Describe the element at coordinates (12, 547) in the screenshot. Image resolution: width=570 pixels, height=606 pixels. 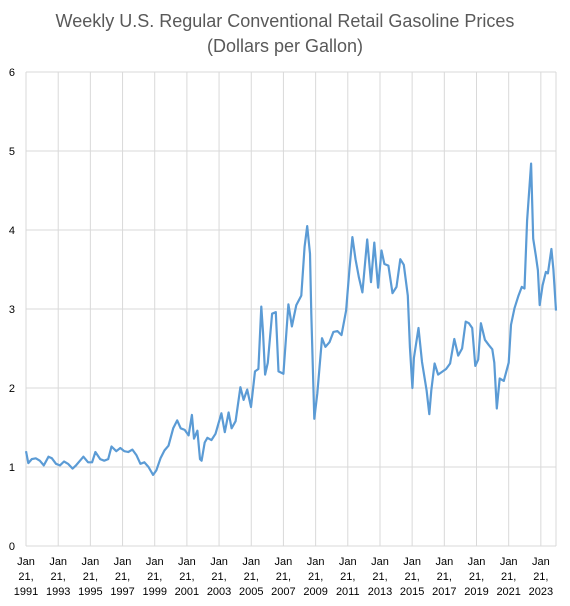
I see `y-tick-label: 0` at that location.